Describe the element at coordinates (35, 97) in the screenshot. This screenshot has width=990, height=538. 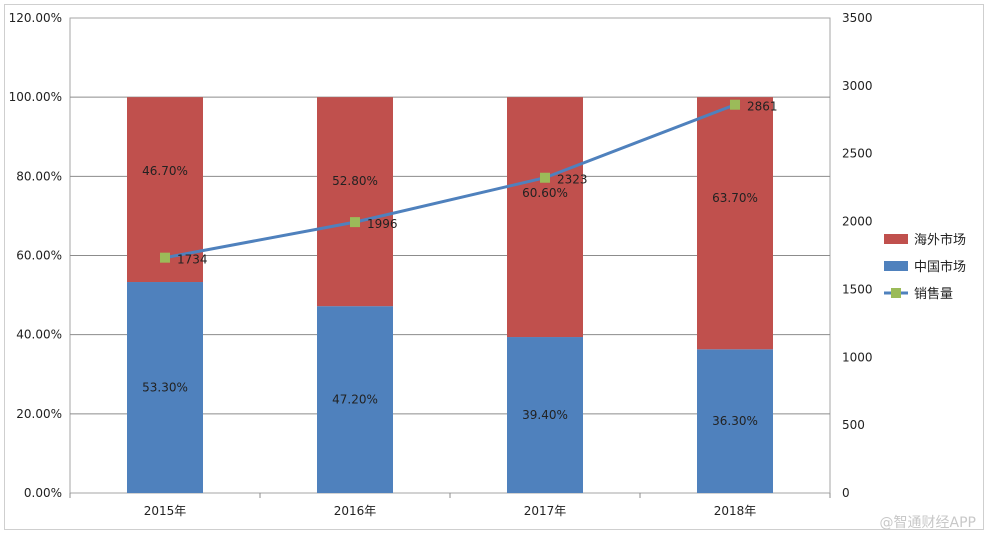
I see `left-axis-tick-label: 100.00%` at that location.